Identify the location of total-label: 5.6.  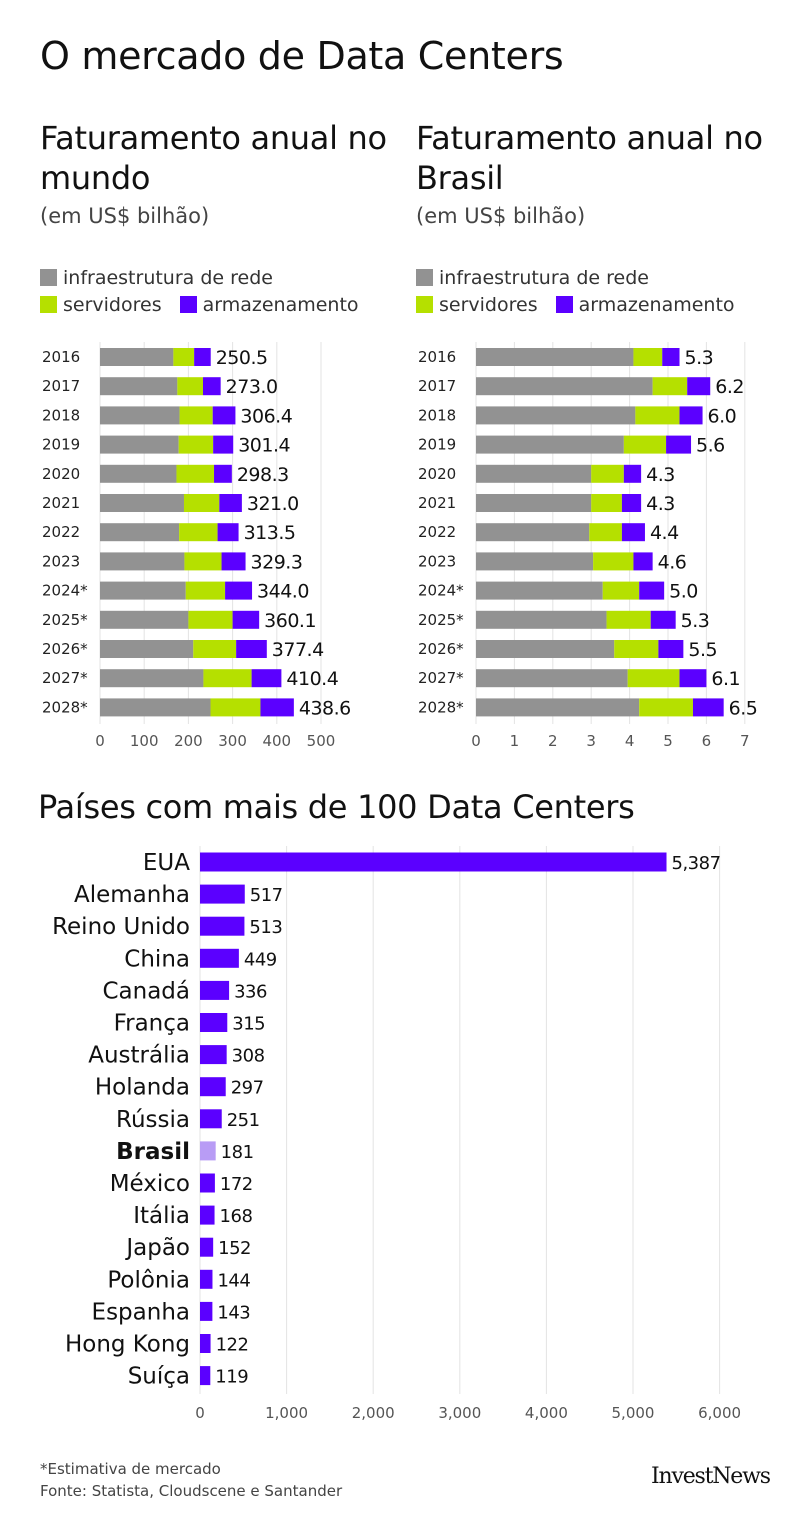
(710, 446).